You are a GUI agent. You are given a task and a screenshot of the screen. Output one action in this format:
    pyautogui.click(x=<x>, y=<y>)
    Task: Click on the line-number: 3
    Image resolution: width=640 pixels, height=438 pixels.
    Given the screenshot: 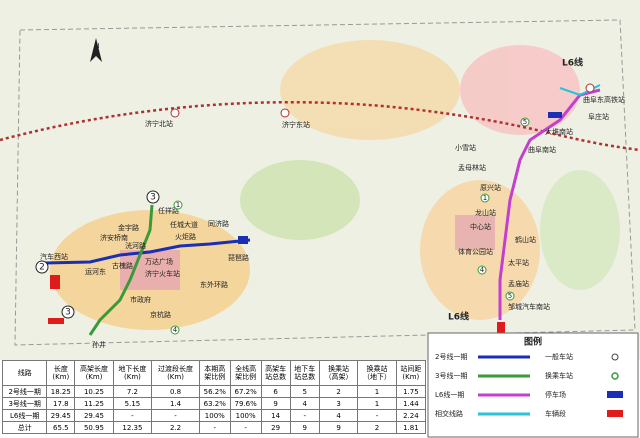 What is the action you would take?
    pyautogui.click(x=153, y=198)
    